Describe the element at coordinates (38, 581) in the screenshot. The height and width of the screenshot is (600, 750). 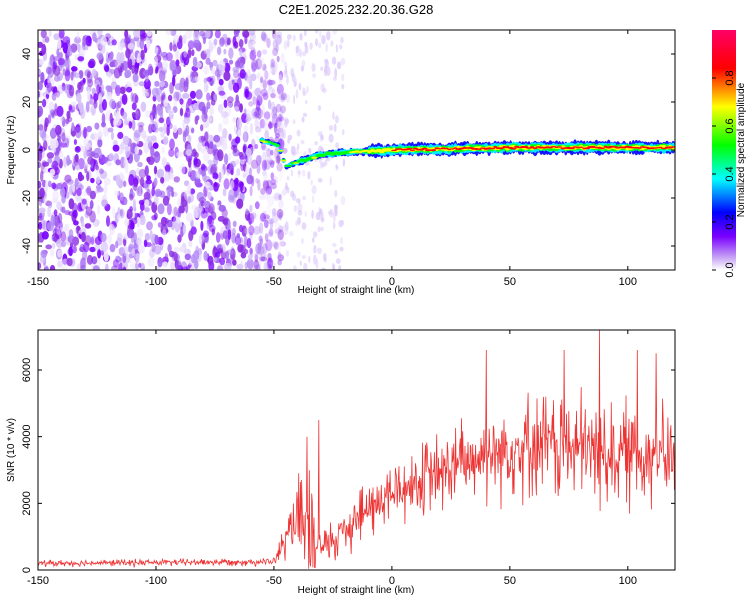
I see `x-tick-label: -150` at that location.